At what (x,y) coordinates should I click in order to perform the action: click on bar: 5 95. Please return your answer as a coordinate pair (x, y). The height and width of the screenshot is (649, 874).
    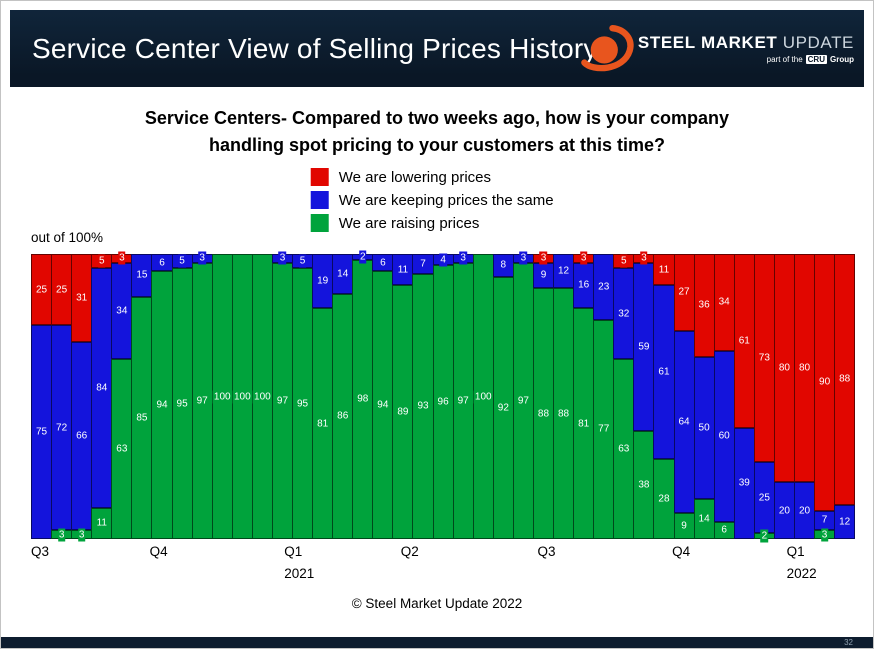
    Looking at the image, I should click on (303, 396).